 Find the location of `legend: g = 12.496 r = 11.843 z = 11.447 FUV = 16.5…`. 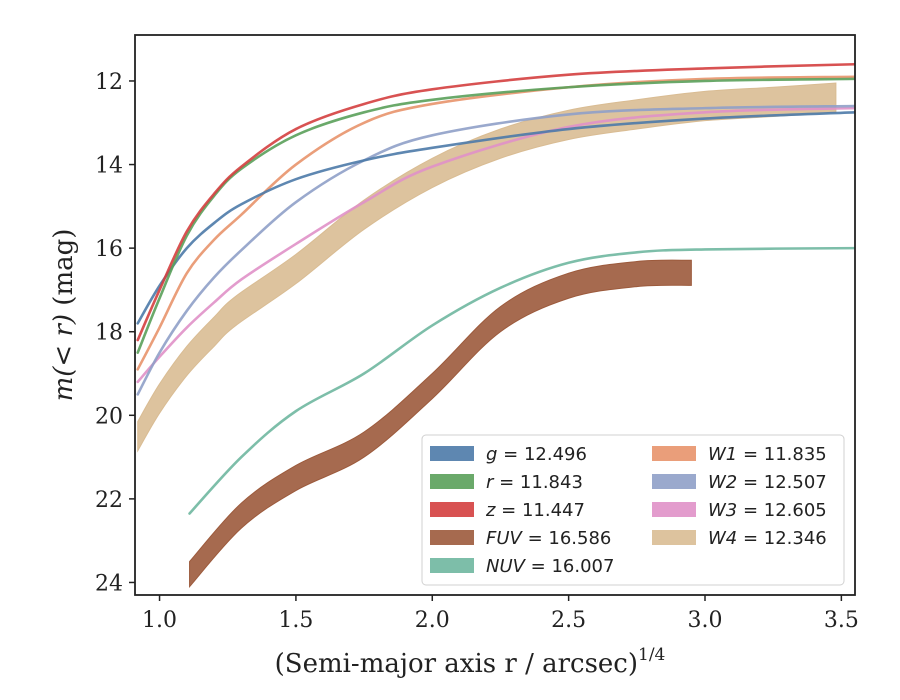

legend: g = 12.496 r = 11.843 z = 11.447 FUV = 16.5… is located at coordinates (633, 510).